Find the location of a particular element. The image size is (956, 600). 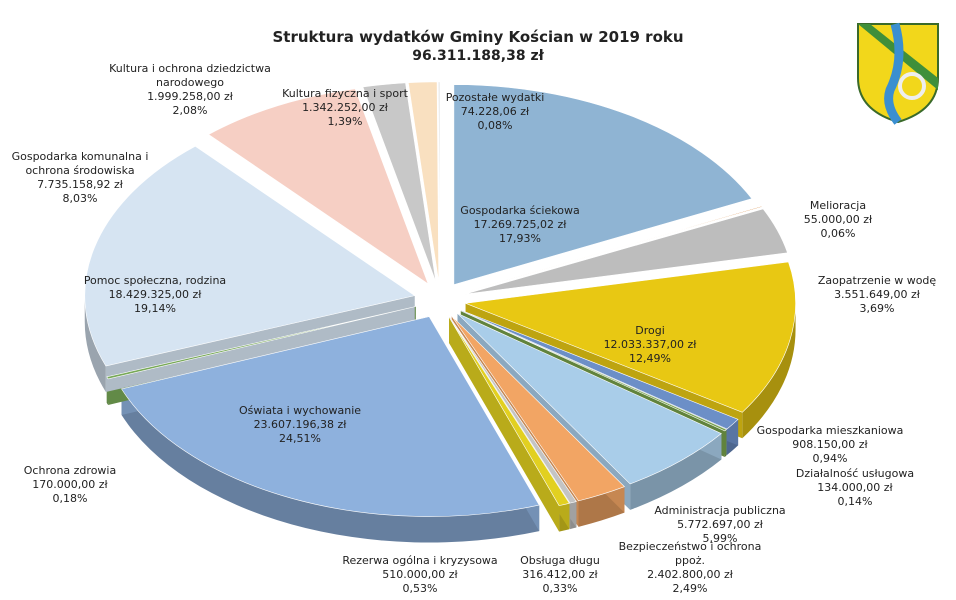

slice-amount: 3.551.649,00 zł is located at coordinates (877, 294).